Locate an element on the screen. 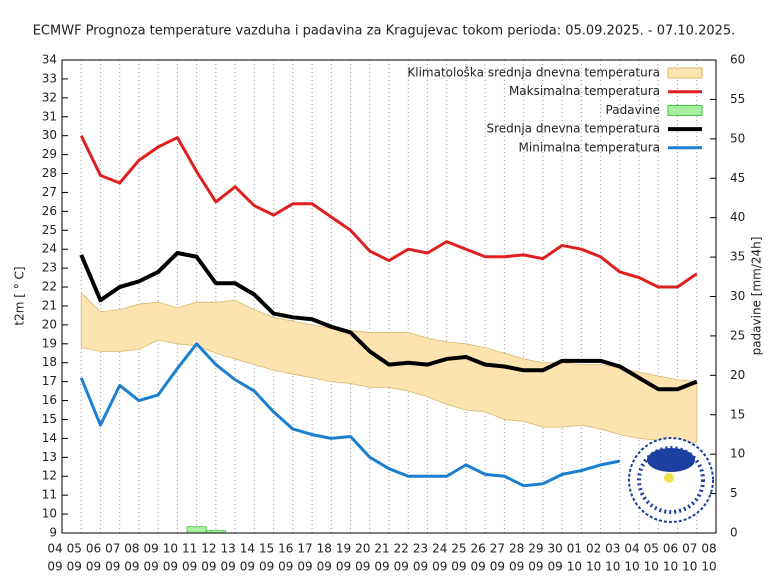 The width and height of the screenshot is (770, 578). x-tick-label: 09 is located at coordinates (151, 549).